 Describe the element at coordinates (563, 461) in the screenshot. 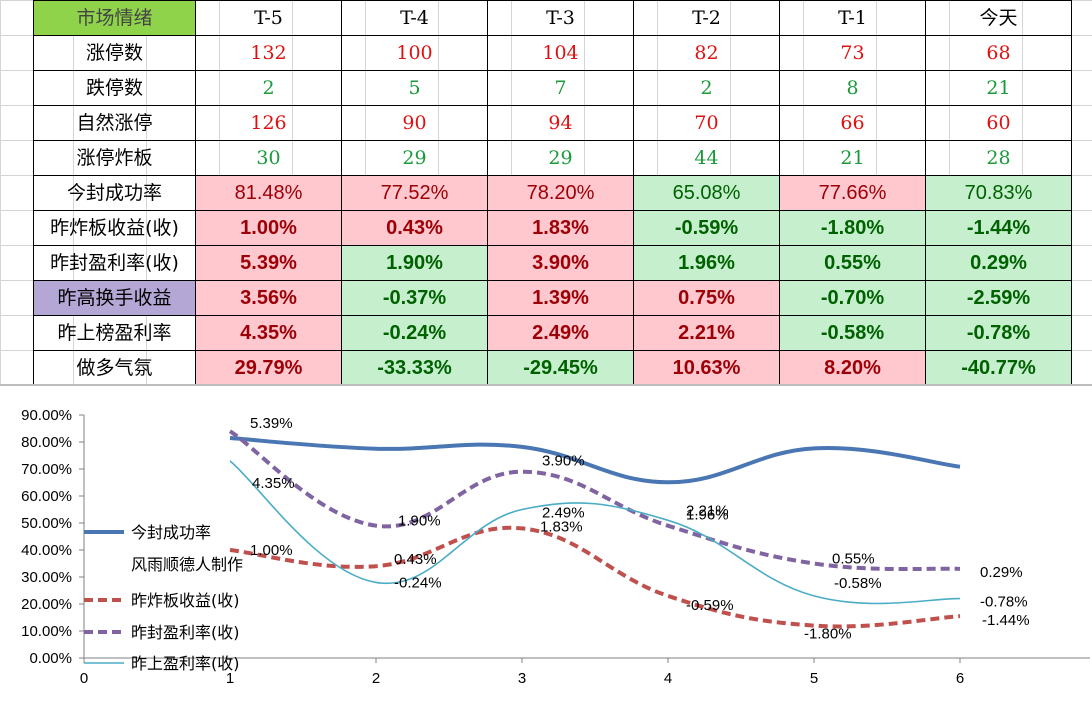

I see `data-label: 3.90%` at that location.